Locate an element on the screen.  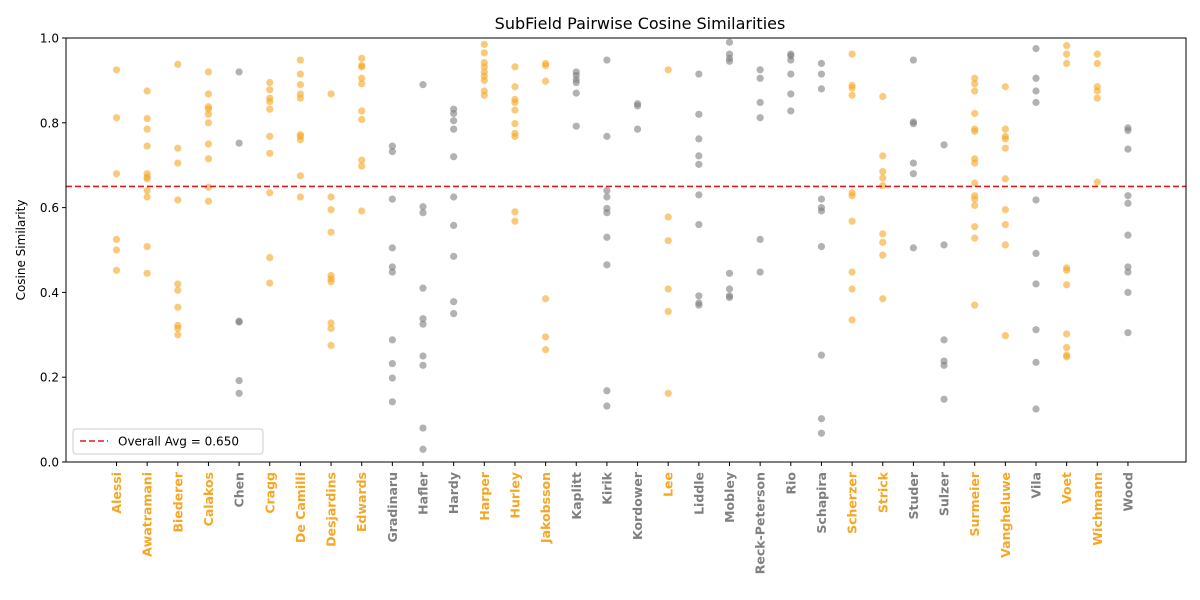
x-tick-label: Kaplitt is located at coordinates (576, 496).